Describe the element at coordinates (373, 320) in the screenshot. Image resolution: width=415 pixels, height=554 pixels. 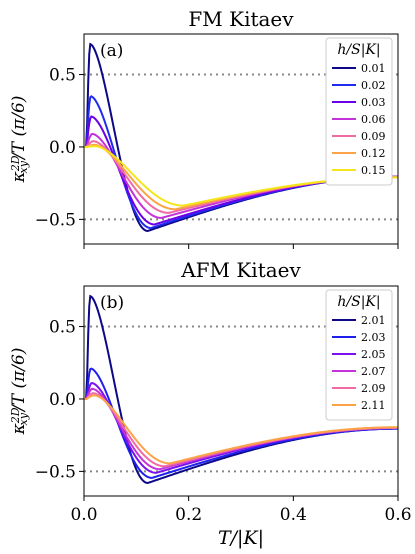
I see `legend-entry: 2.01` at that location.